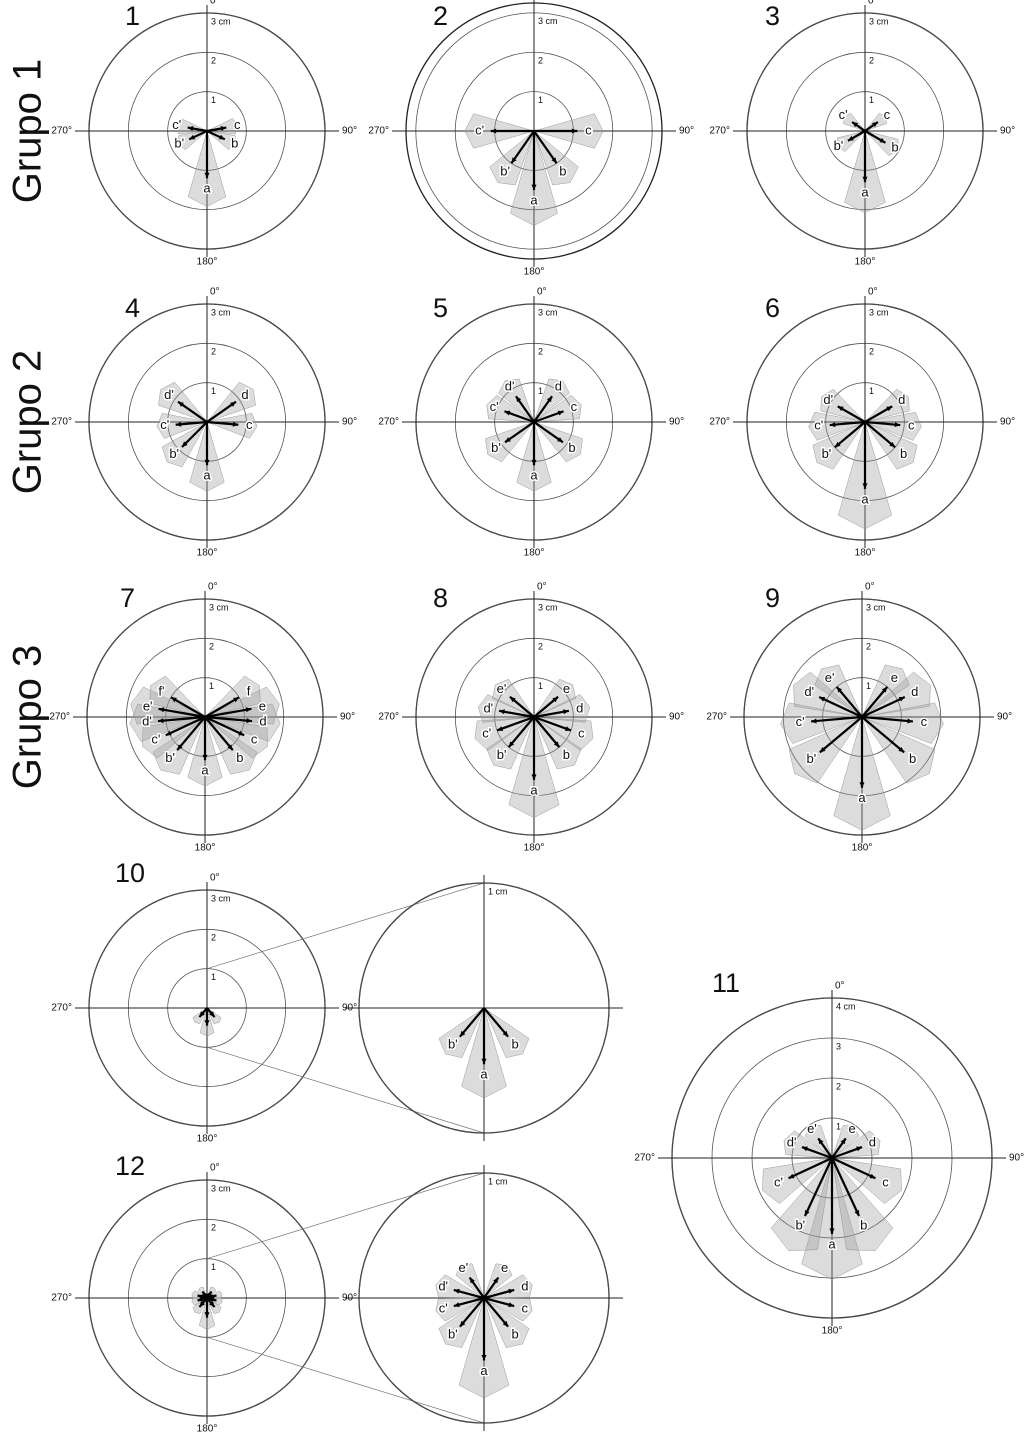  I want to click on ring-label: 1 cm, so click(498, 1181).